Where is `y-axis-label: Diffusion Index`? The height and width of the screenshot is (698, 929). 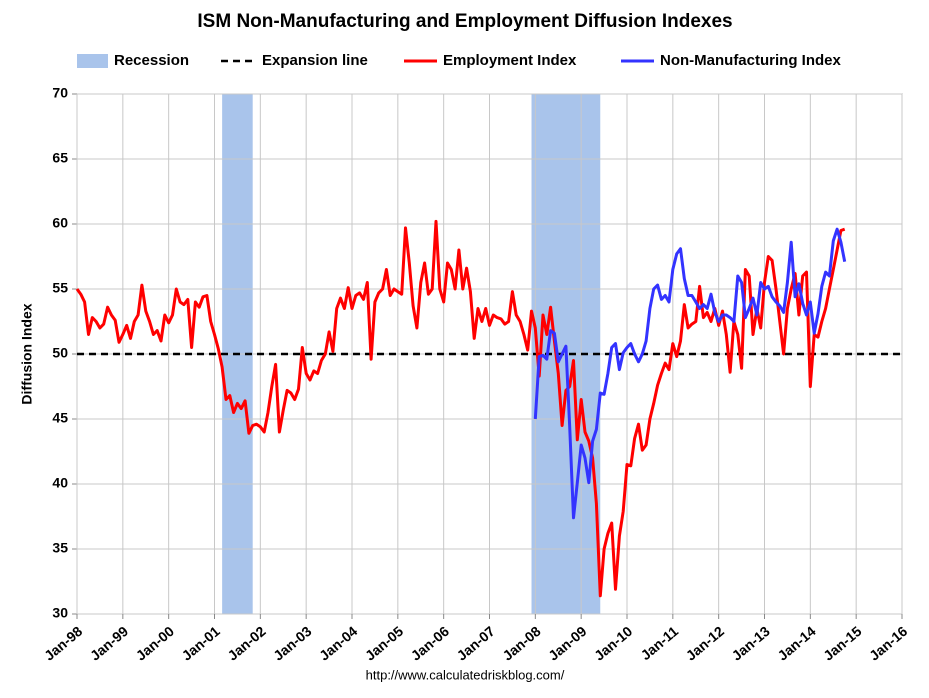 y-axis-label: Diffusion Index is located at coordinates (27, 353).